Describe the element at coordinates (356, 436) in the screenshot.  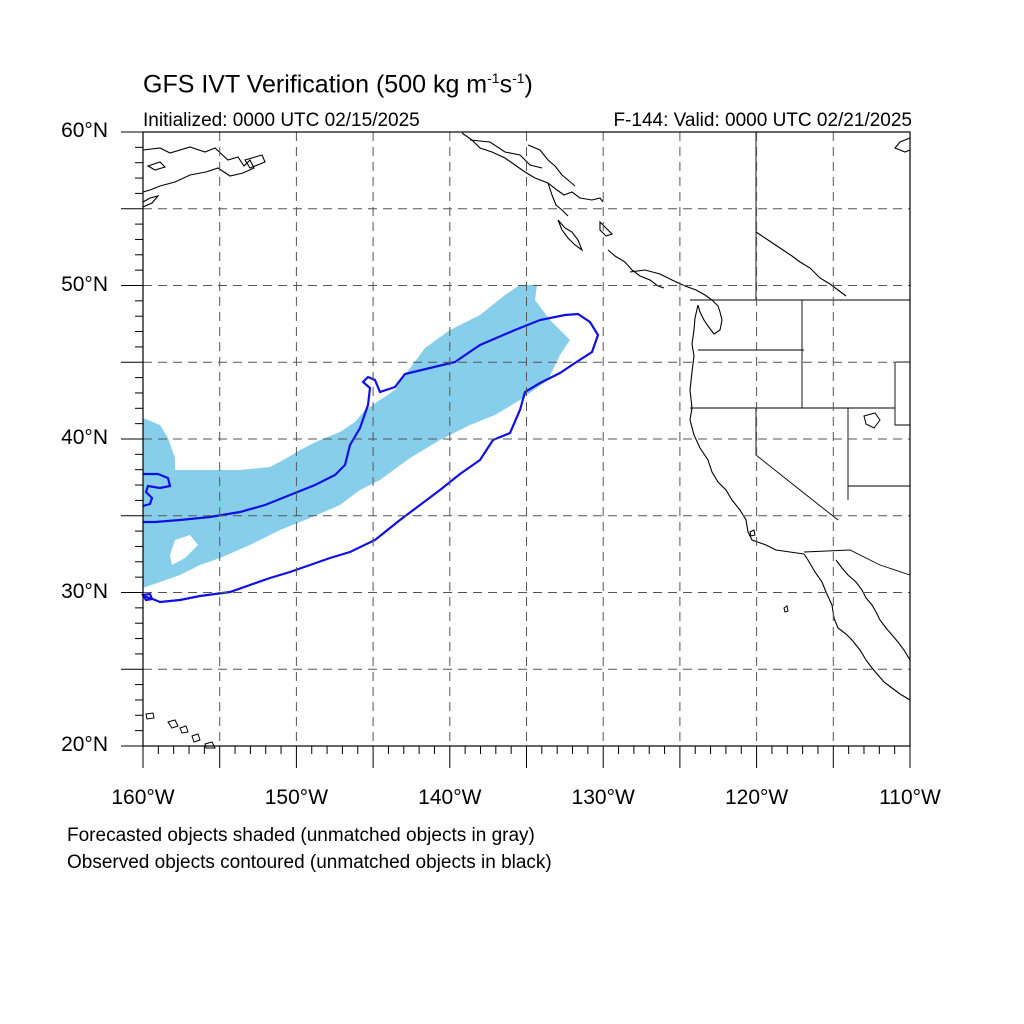
I see `forecast-object` at that location.